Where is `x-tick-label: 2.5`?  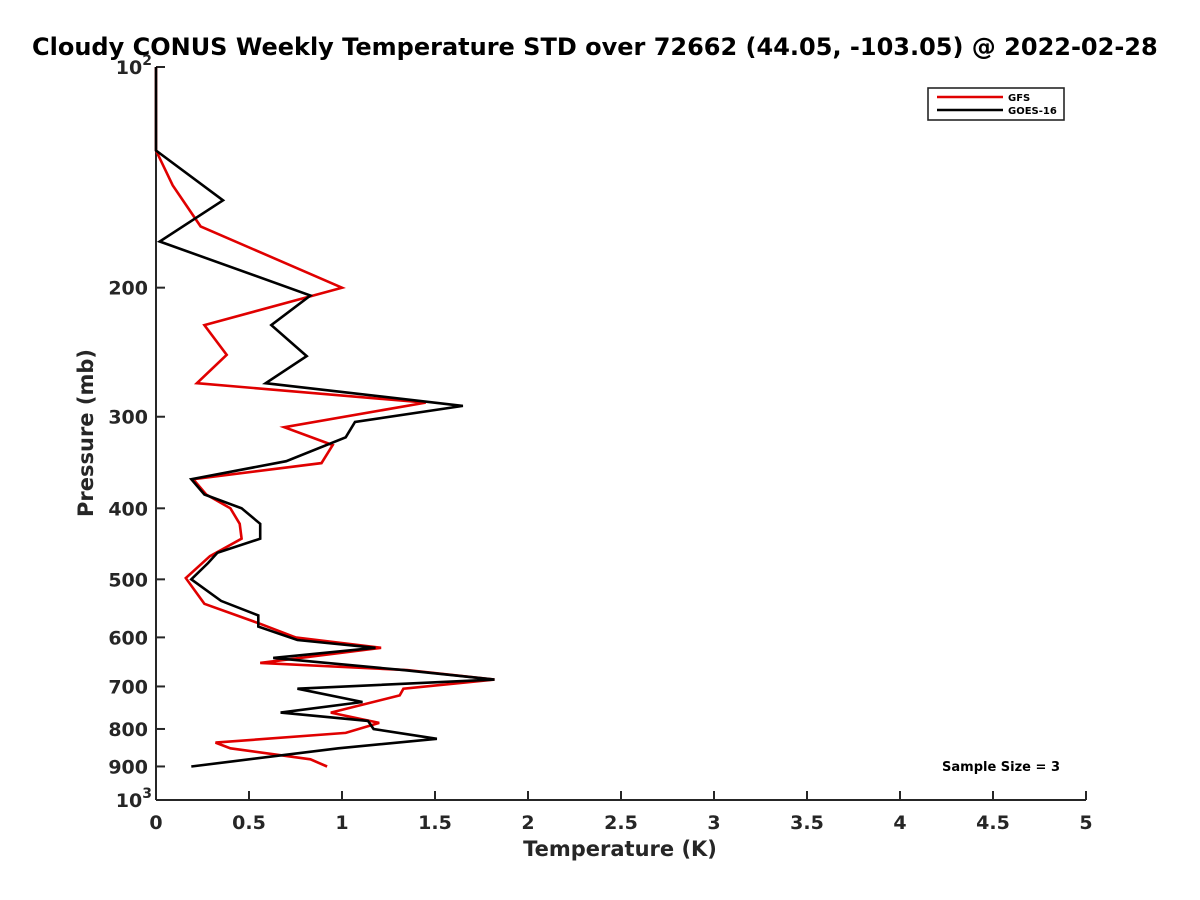
x-tick-label: 2.5 is located at coordinates (621, 823).